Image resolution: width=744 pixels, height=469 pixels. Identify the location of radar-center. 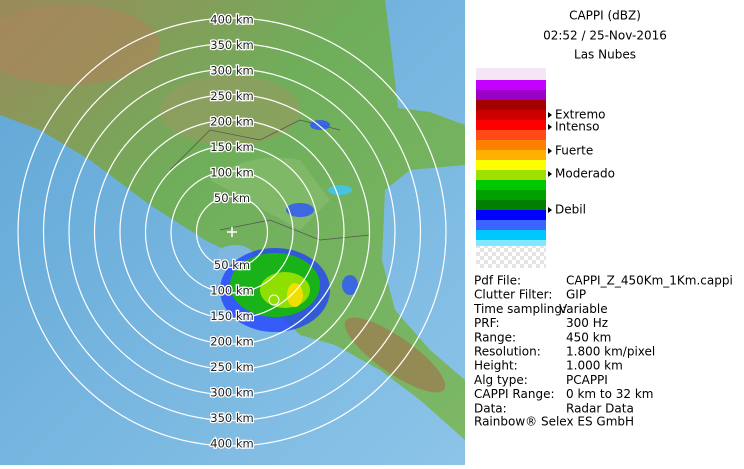
(232, 232).